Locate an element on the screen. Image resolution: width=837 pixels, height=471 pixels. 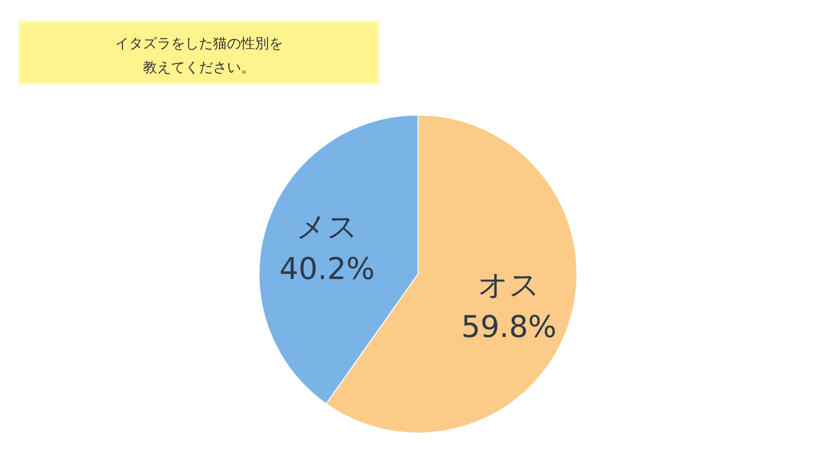
chart-title: イタズラをした猫の性別を教えてください。 is located at coordinates (199, 56).